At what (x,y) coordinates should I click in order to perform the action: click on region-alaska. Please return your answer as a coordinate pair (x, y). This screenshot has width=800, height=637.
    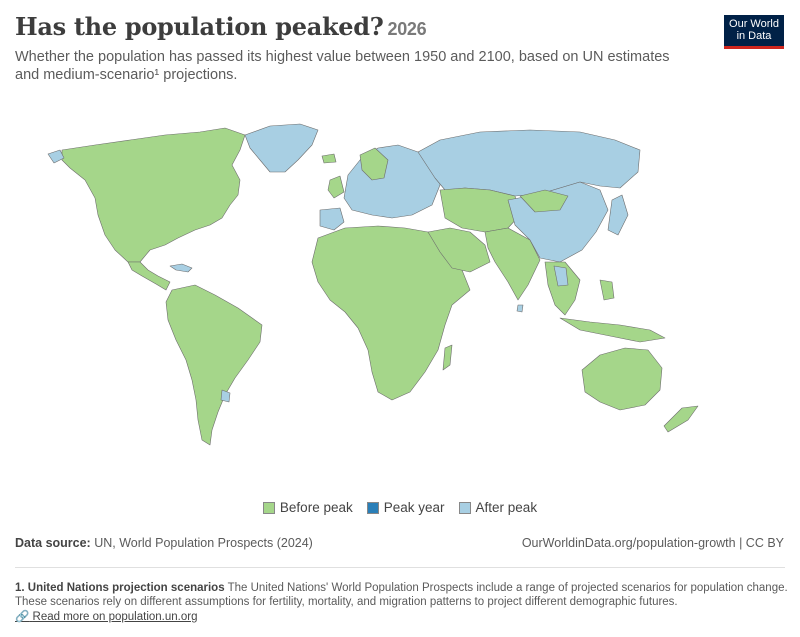
    Looking at the image, I should click on (56, 156).